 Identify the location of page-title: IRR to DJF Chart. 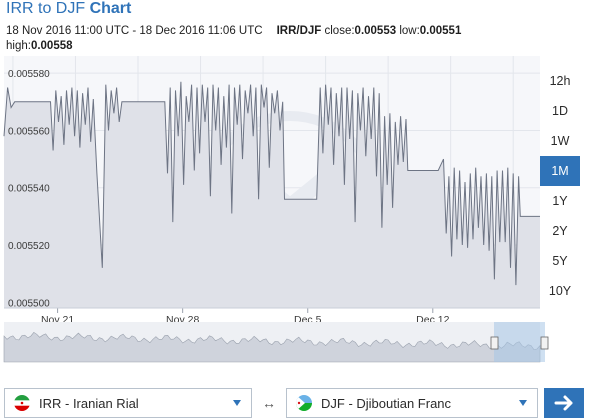
(68, 9).